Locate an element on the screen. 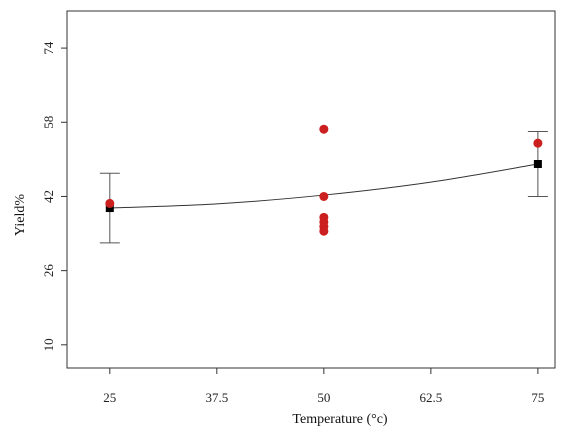 The image size is (565, 427). y-tick-label: 42 is located at coordinates (48, 196).